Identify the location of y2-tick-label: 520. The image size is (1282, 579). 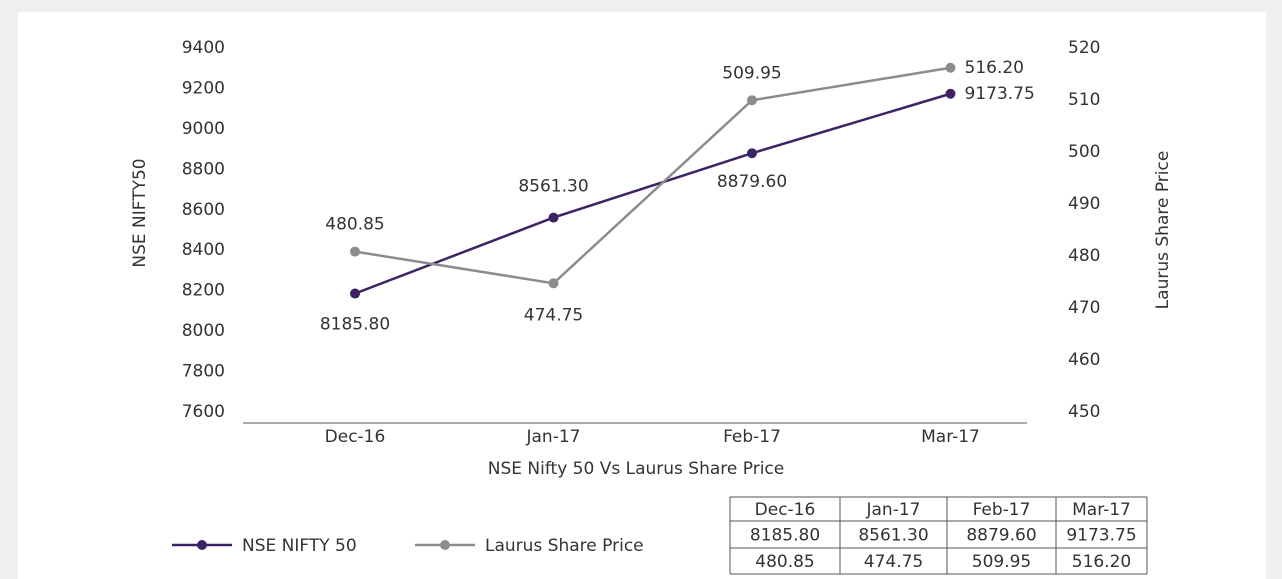
(1084, 48).